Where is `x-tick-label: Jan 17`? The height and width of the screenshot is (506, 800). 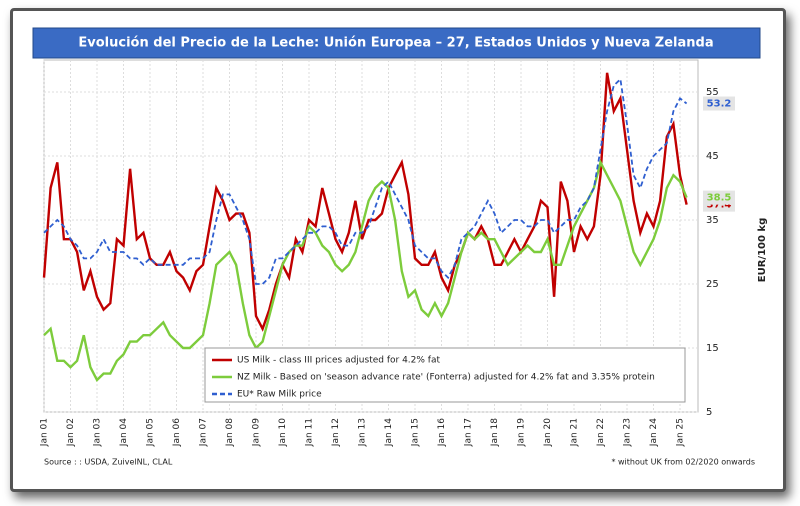 x-tick-label: Jan 17 is located at coordinates (469, 432).